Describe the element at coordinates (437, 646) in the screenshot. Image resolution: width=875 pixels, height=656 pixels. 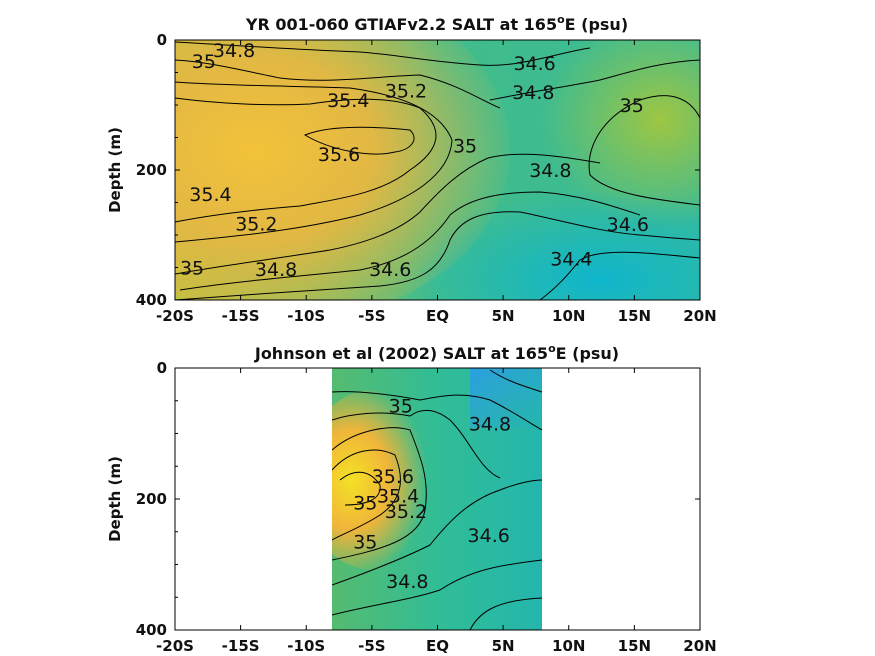
I see `bottom-x-tick-label: EQ` at that location.